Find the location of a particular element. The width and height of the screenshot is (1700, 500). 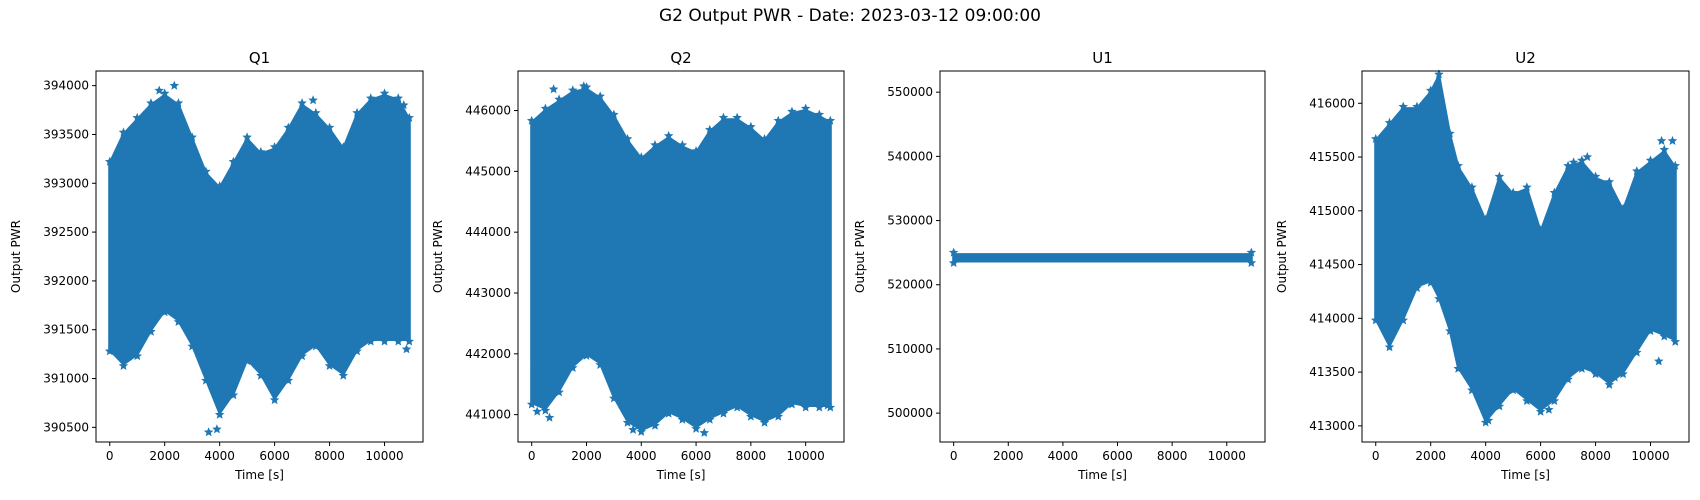

y-tick-label: 413000 is located at coordinates (1332, 426).